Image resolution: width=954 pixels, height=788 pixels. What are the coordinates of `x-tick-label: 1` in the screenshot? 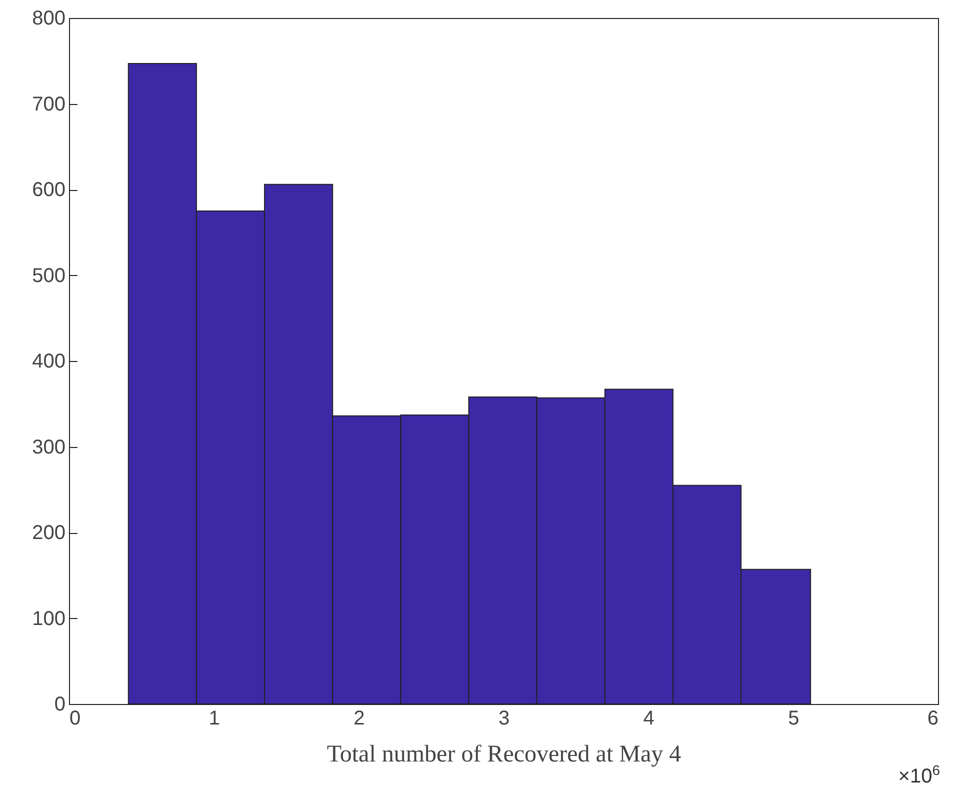 It's located at (214, 719).